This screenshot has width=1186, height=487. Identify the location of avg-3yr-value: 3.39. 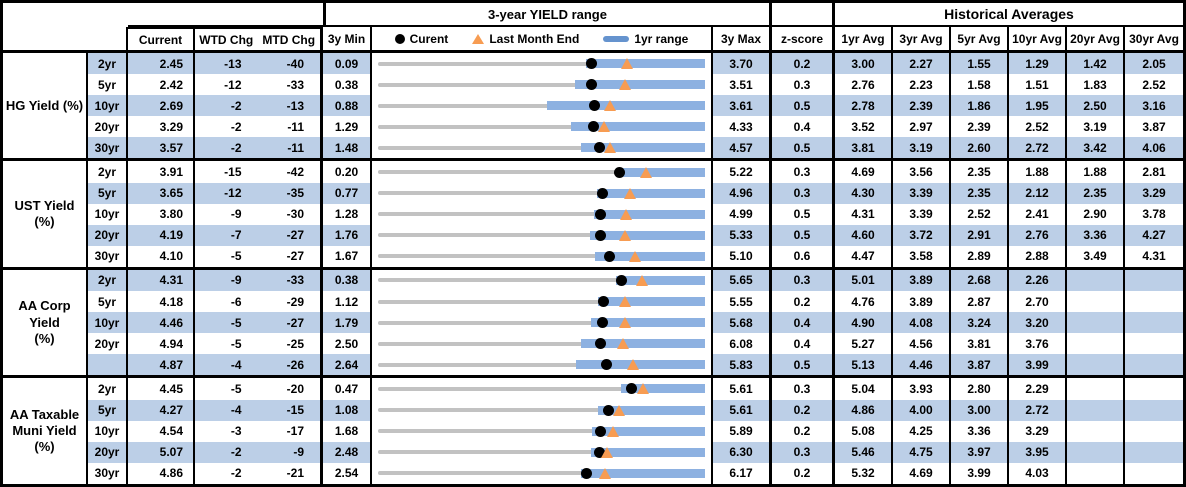
(922, 193).